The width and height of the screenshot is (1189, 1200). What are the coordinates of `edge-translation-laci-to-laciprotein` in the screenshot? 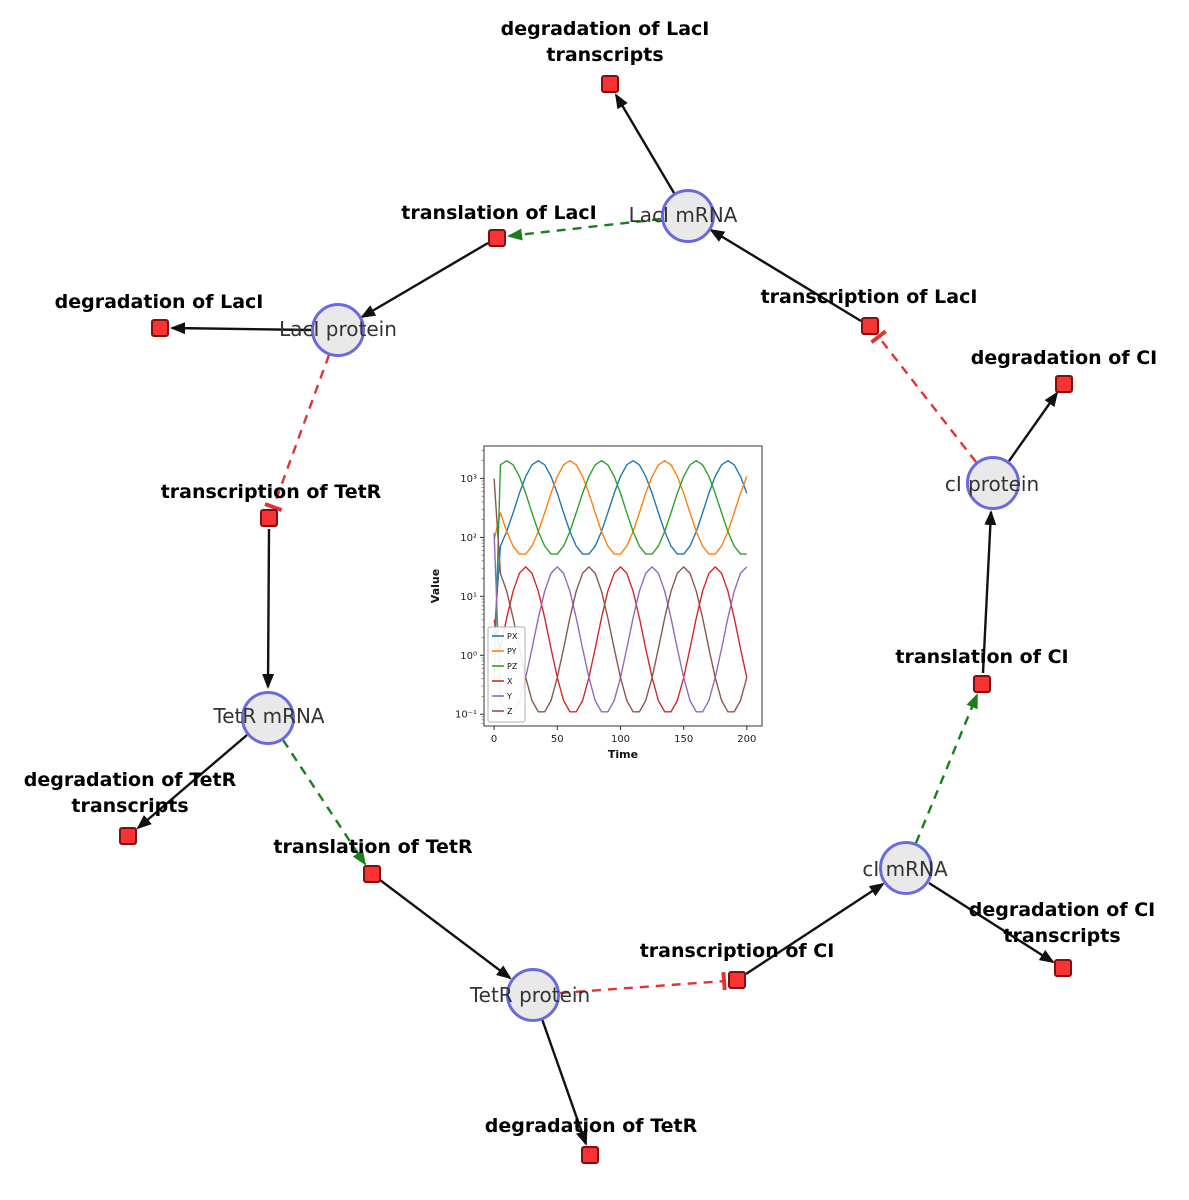 It's located at (424, 280).